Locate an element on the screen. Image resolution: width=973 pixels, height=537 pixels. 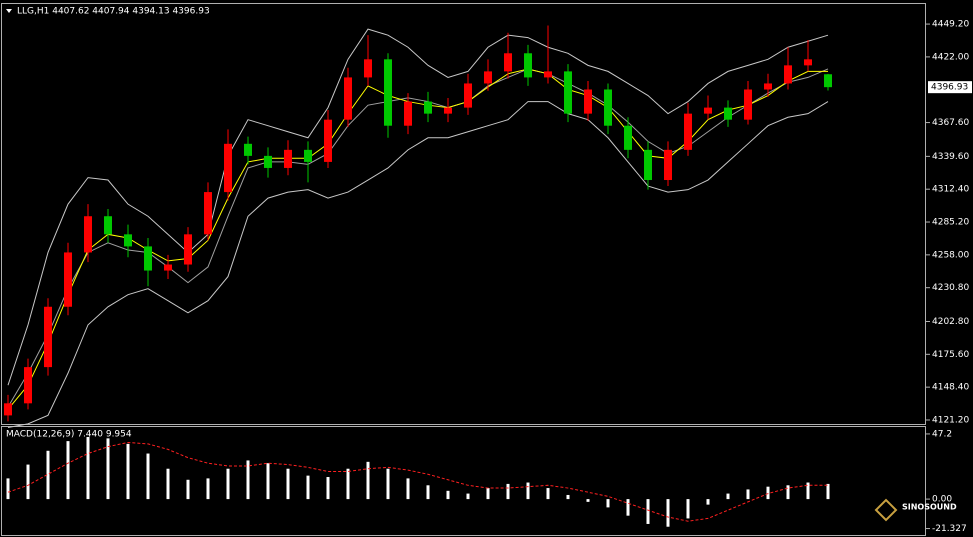
y-tick-label: -21.327 is located at coordinates (949, 529).